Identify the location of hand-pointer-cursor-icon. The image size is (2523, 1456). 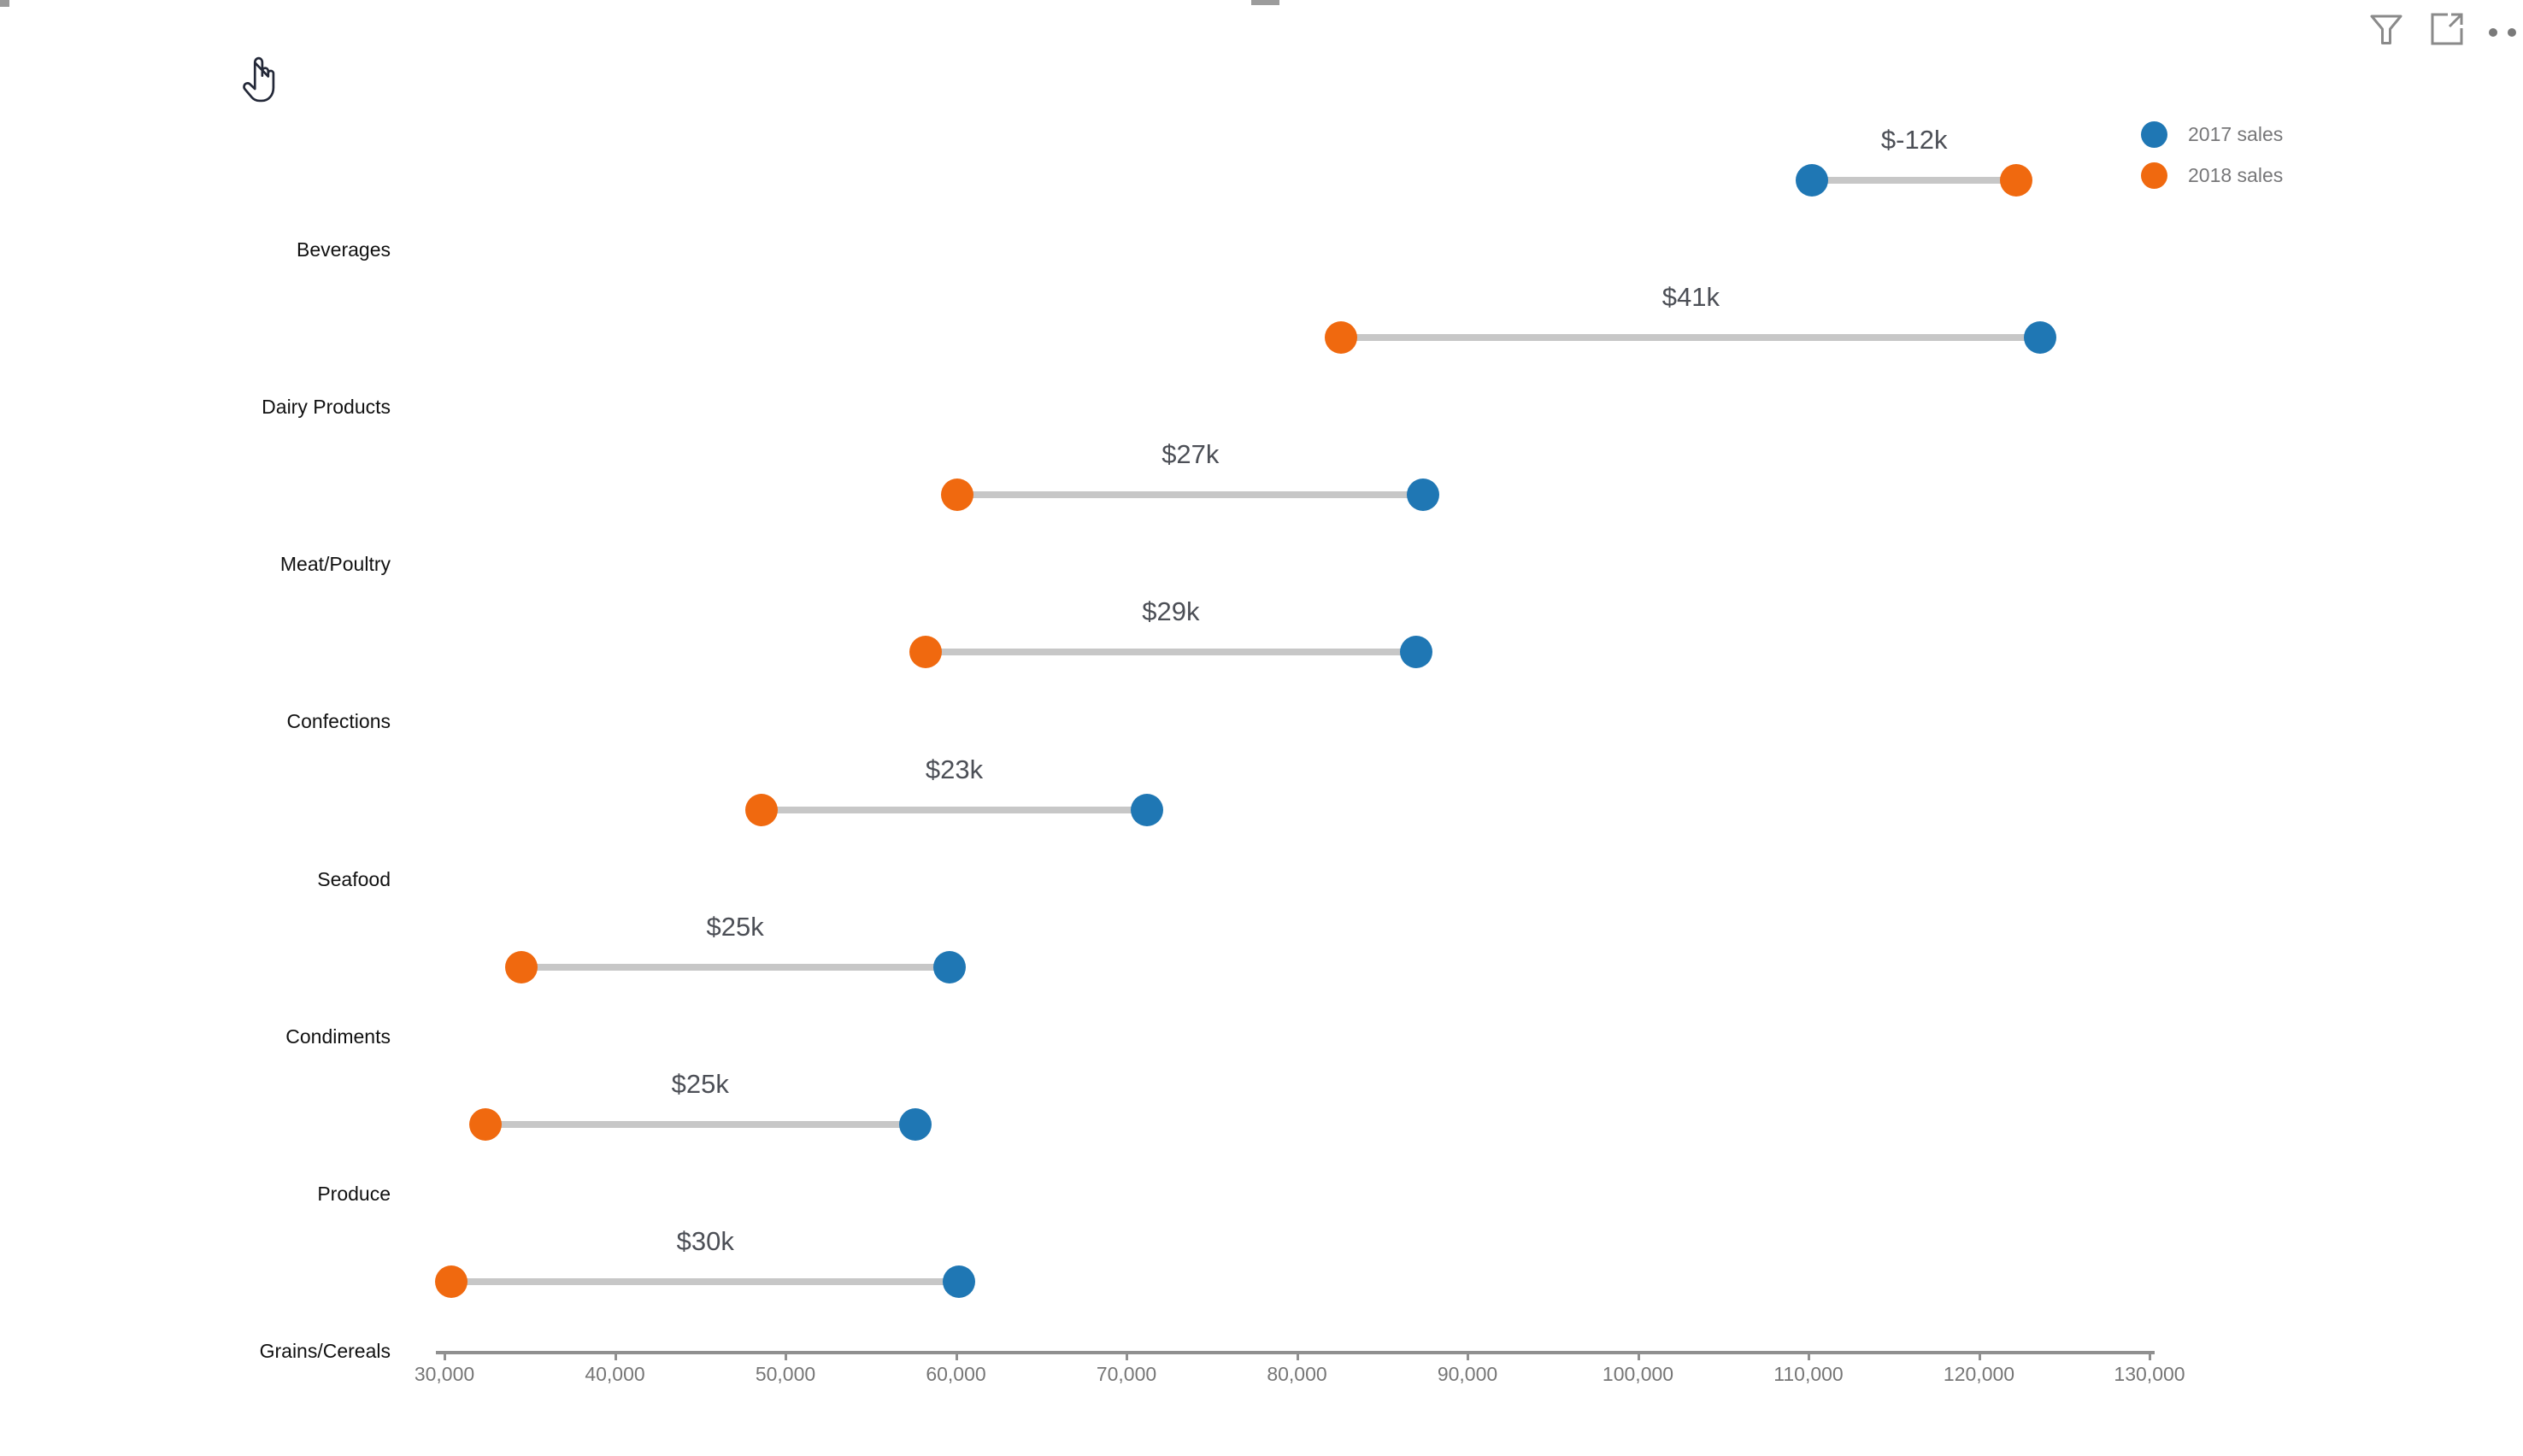
(259, 80).